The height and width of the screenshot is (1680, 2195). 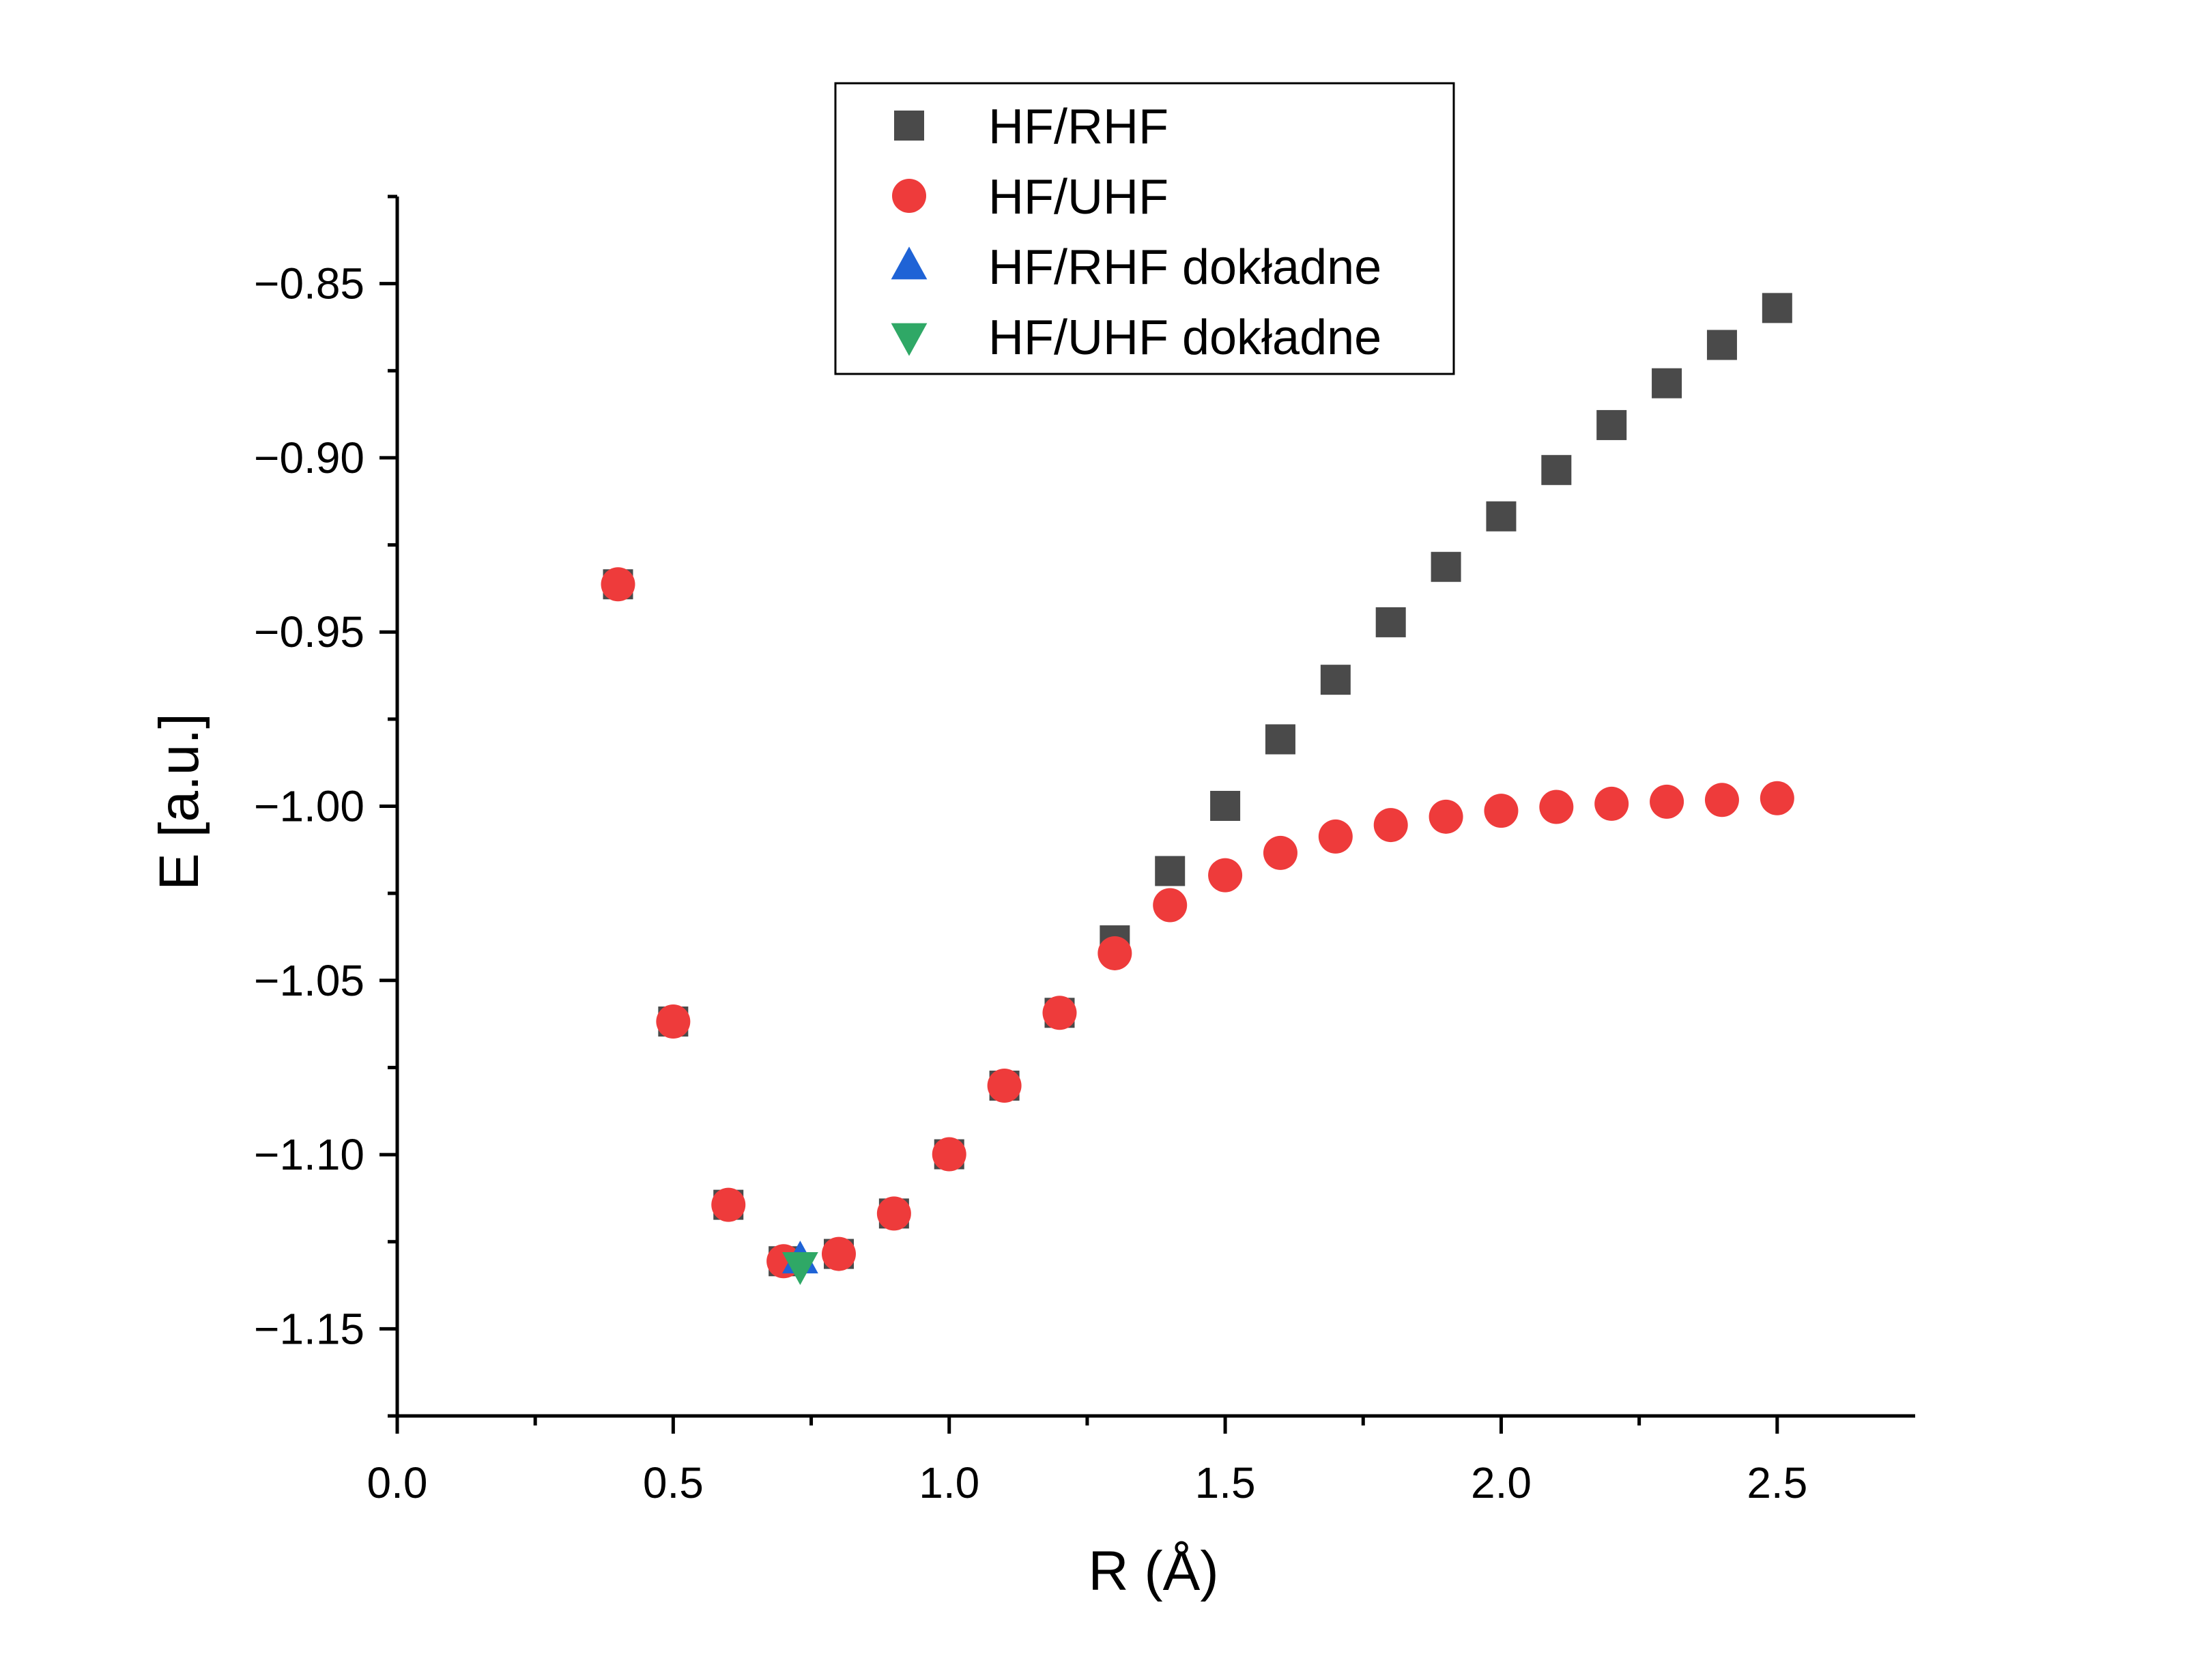 I want to click on x-tick-label: 1.5, so click(x=1225, y=1482).